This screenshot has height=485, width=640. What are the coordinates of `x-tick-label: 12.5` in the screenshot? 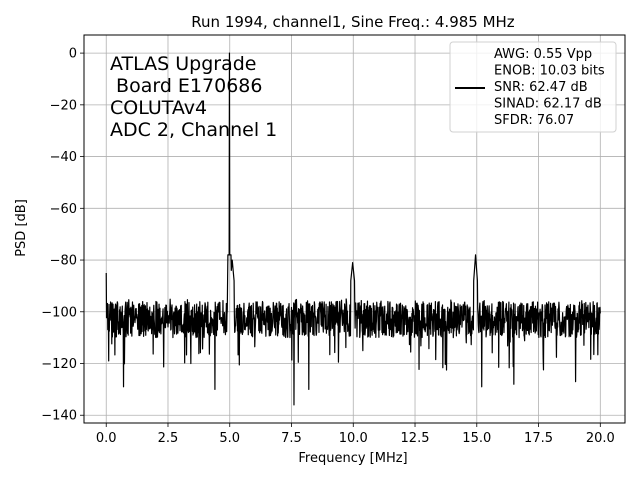 It's located at (415, 438).